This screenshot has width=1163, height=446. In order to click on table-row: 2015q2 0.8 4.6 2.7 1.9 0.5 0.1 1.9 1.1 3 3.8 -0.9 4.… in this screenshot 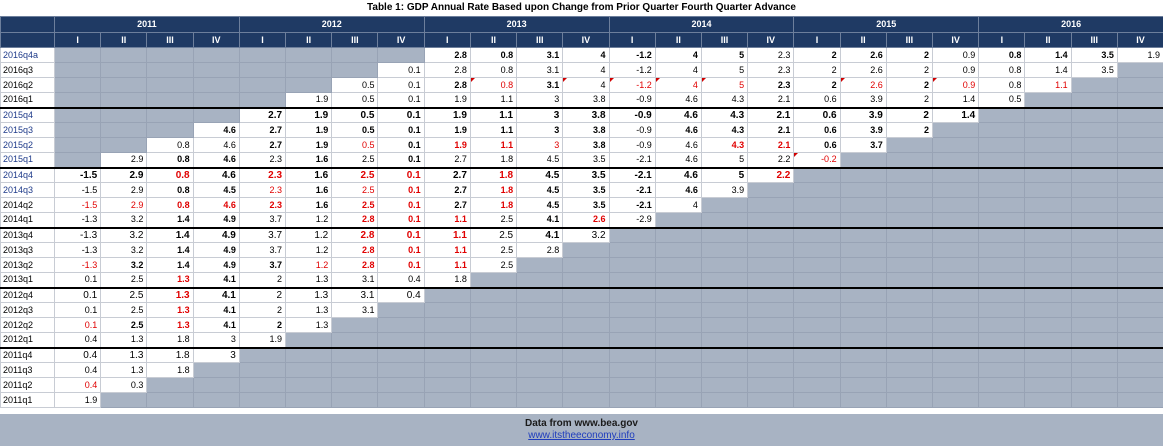, I will do `click(581, 145)`.